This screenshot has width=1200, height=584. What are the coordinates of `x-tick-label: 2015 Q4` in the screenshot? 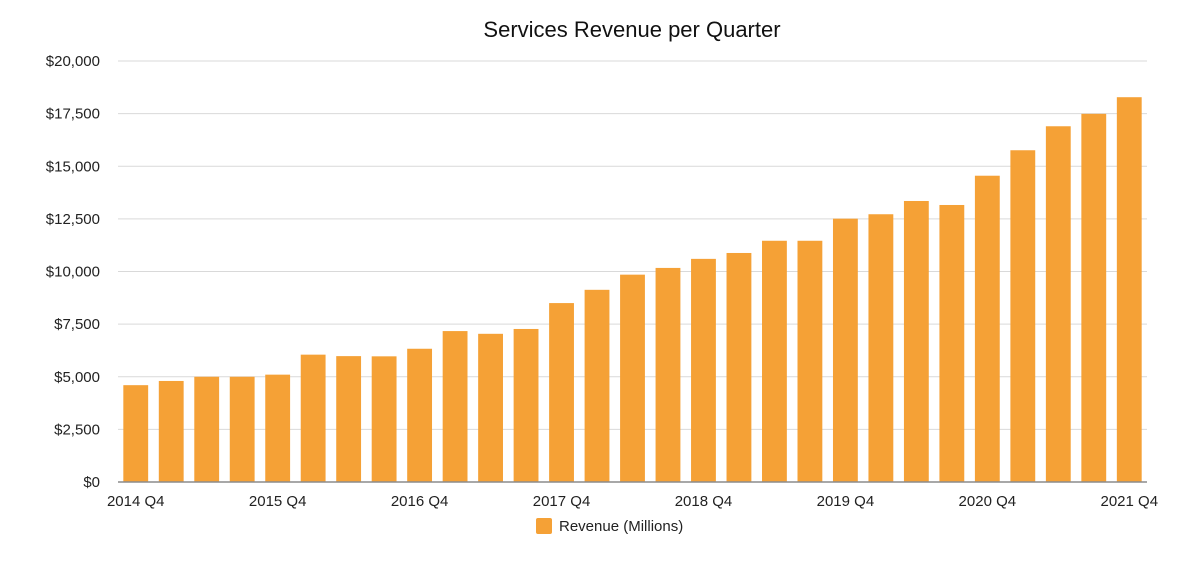 It's located at (278, 501).